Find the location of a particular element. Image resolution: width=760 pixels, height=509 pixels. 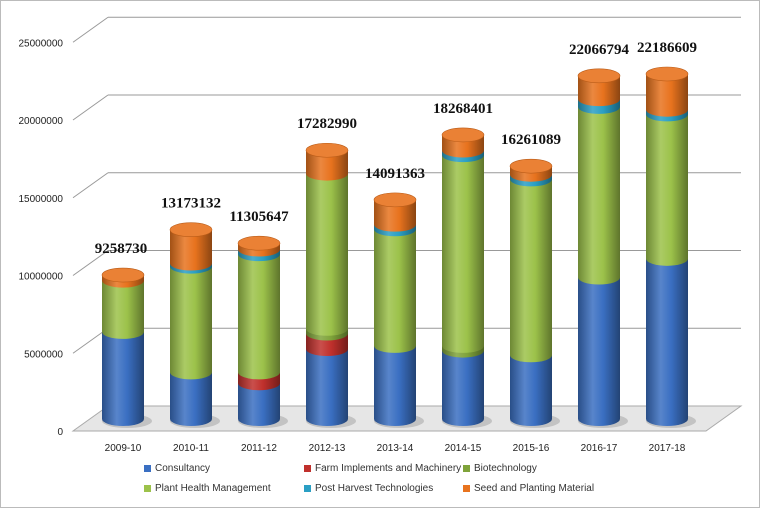

legend-label: Post Harvest Technologies is located at coordinates (374, 488).